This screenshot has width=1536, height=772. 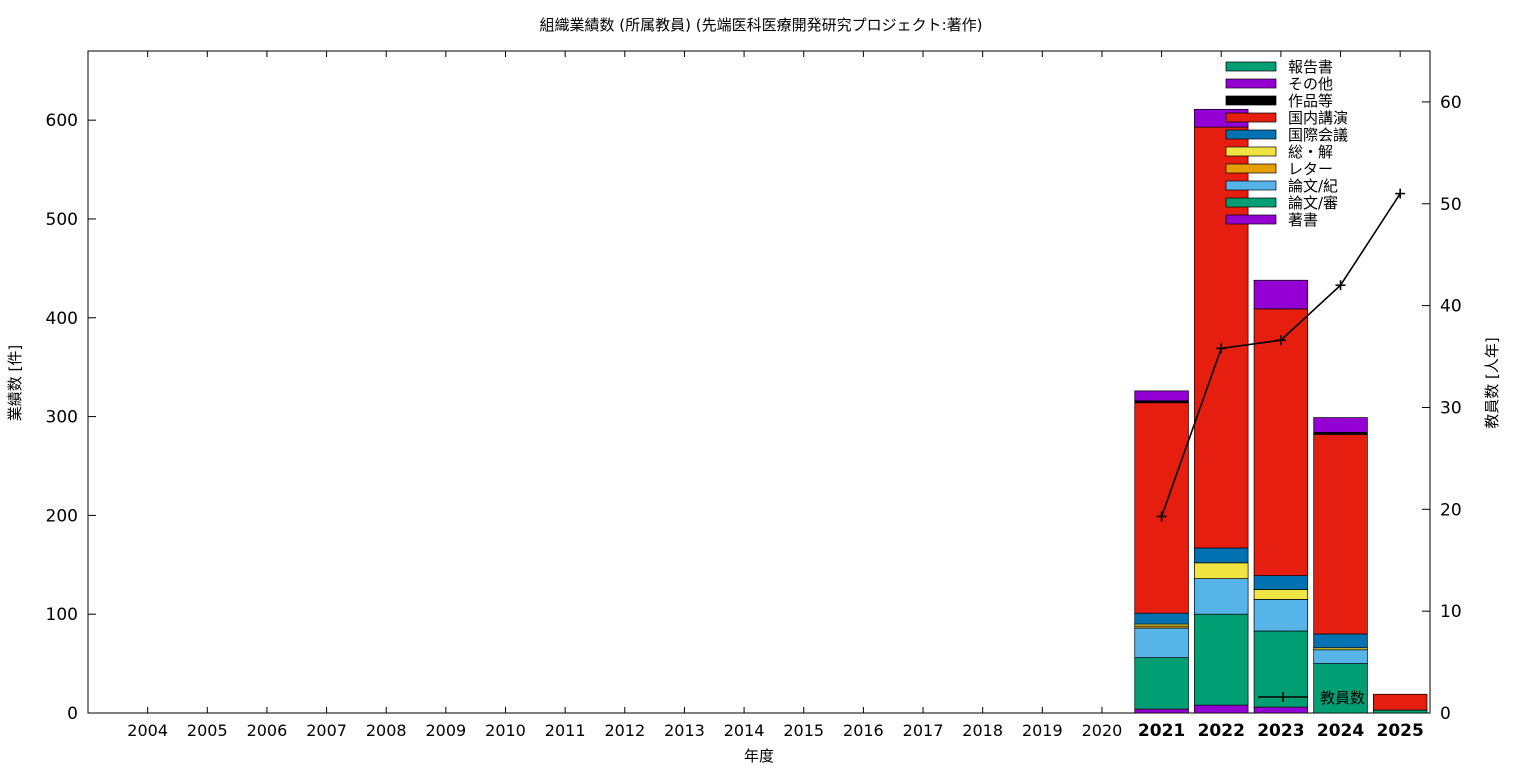 I want to click on y2-tick-label: 50, so click(x=1451, y=205).